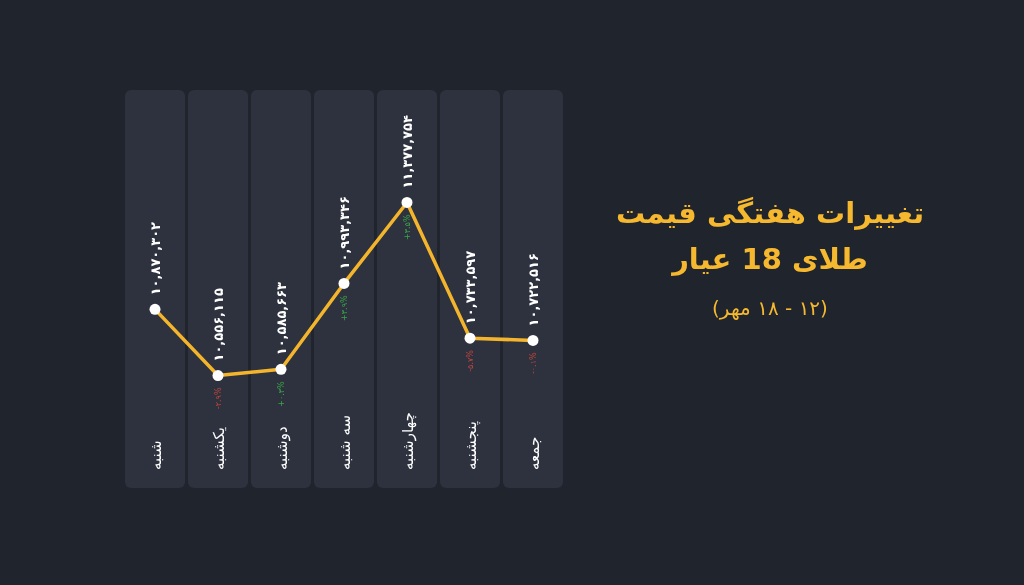 The height and width of the screenshot is (585, 1024). What do you see at coordinates (218, 325) in the screenshot?
I see `data-label: ۱۰,۵۵۶,۱۱۵` at bounding box center [218, 325].